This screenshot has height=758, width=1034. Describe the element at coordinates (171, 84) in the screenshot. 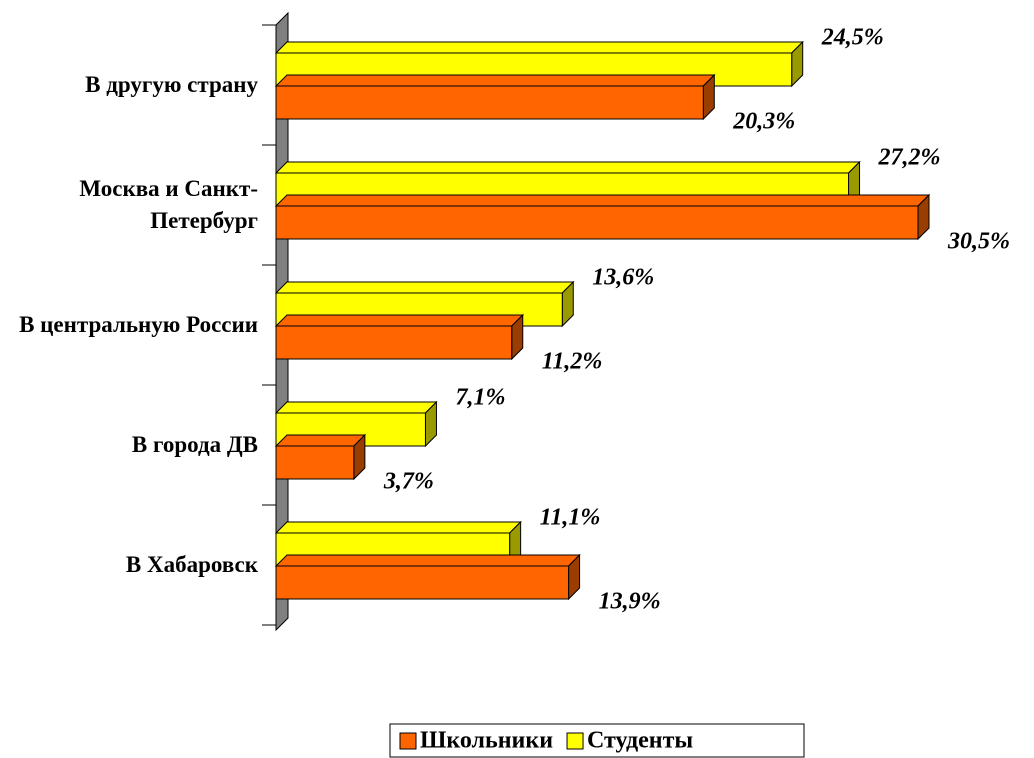

I see `category-label: В другую страну` at that location.